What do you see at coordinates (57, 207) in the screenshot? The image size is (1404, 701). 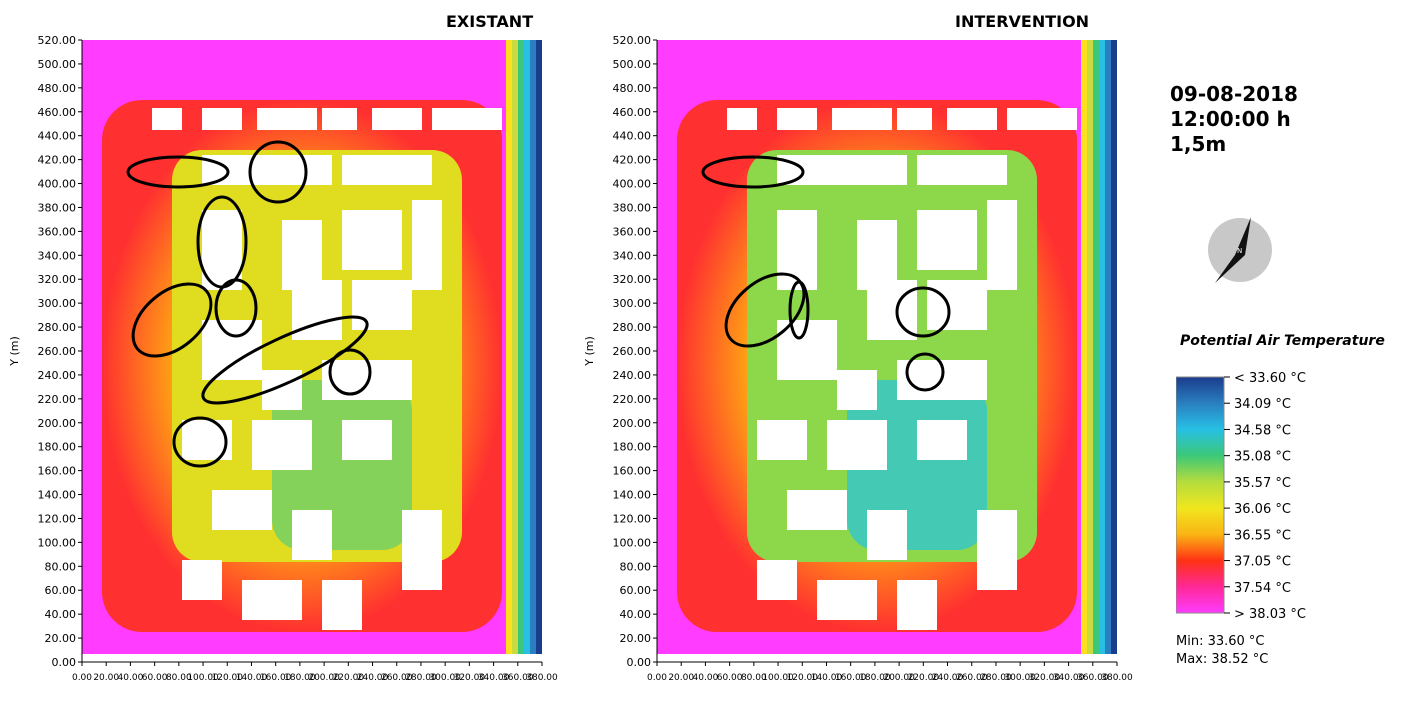 I see `y-tick-label: 380.00` at bounding box center [57, 207].